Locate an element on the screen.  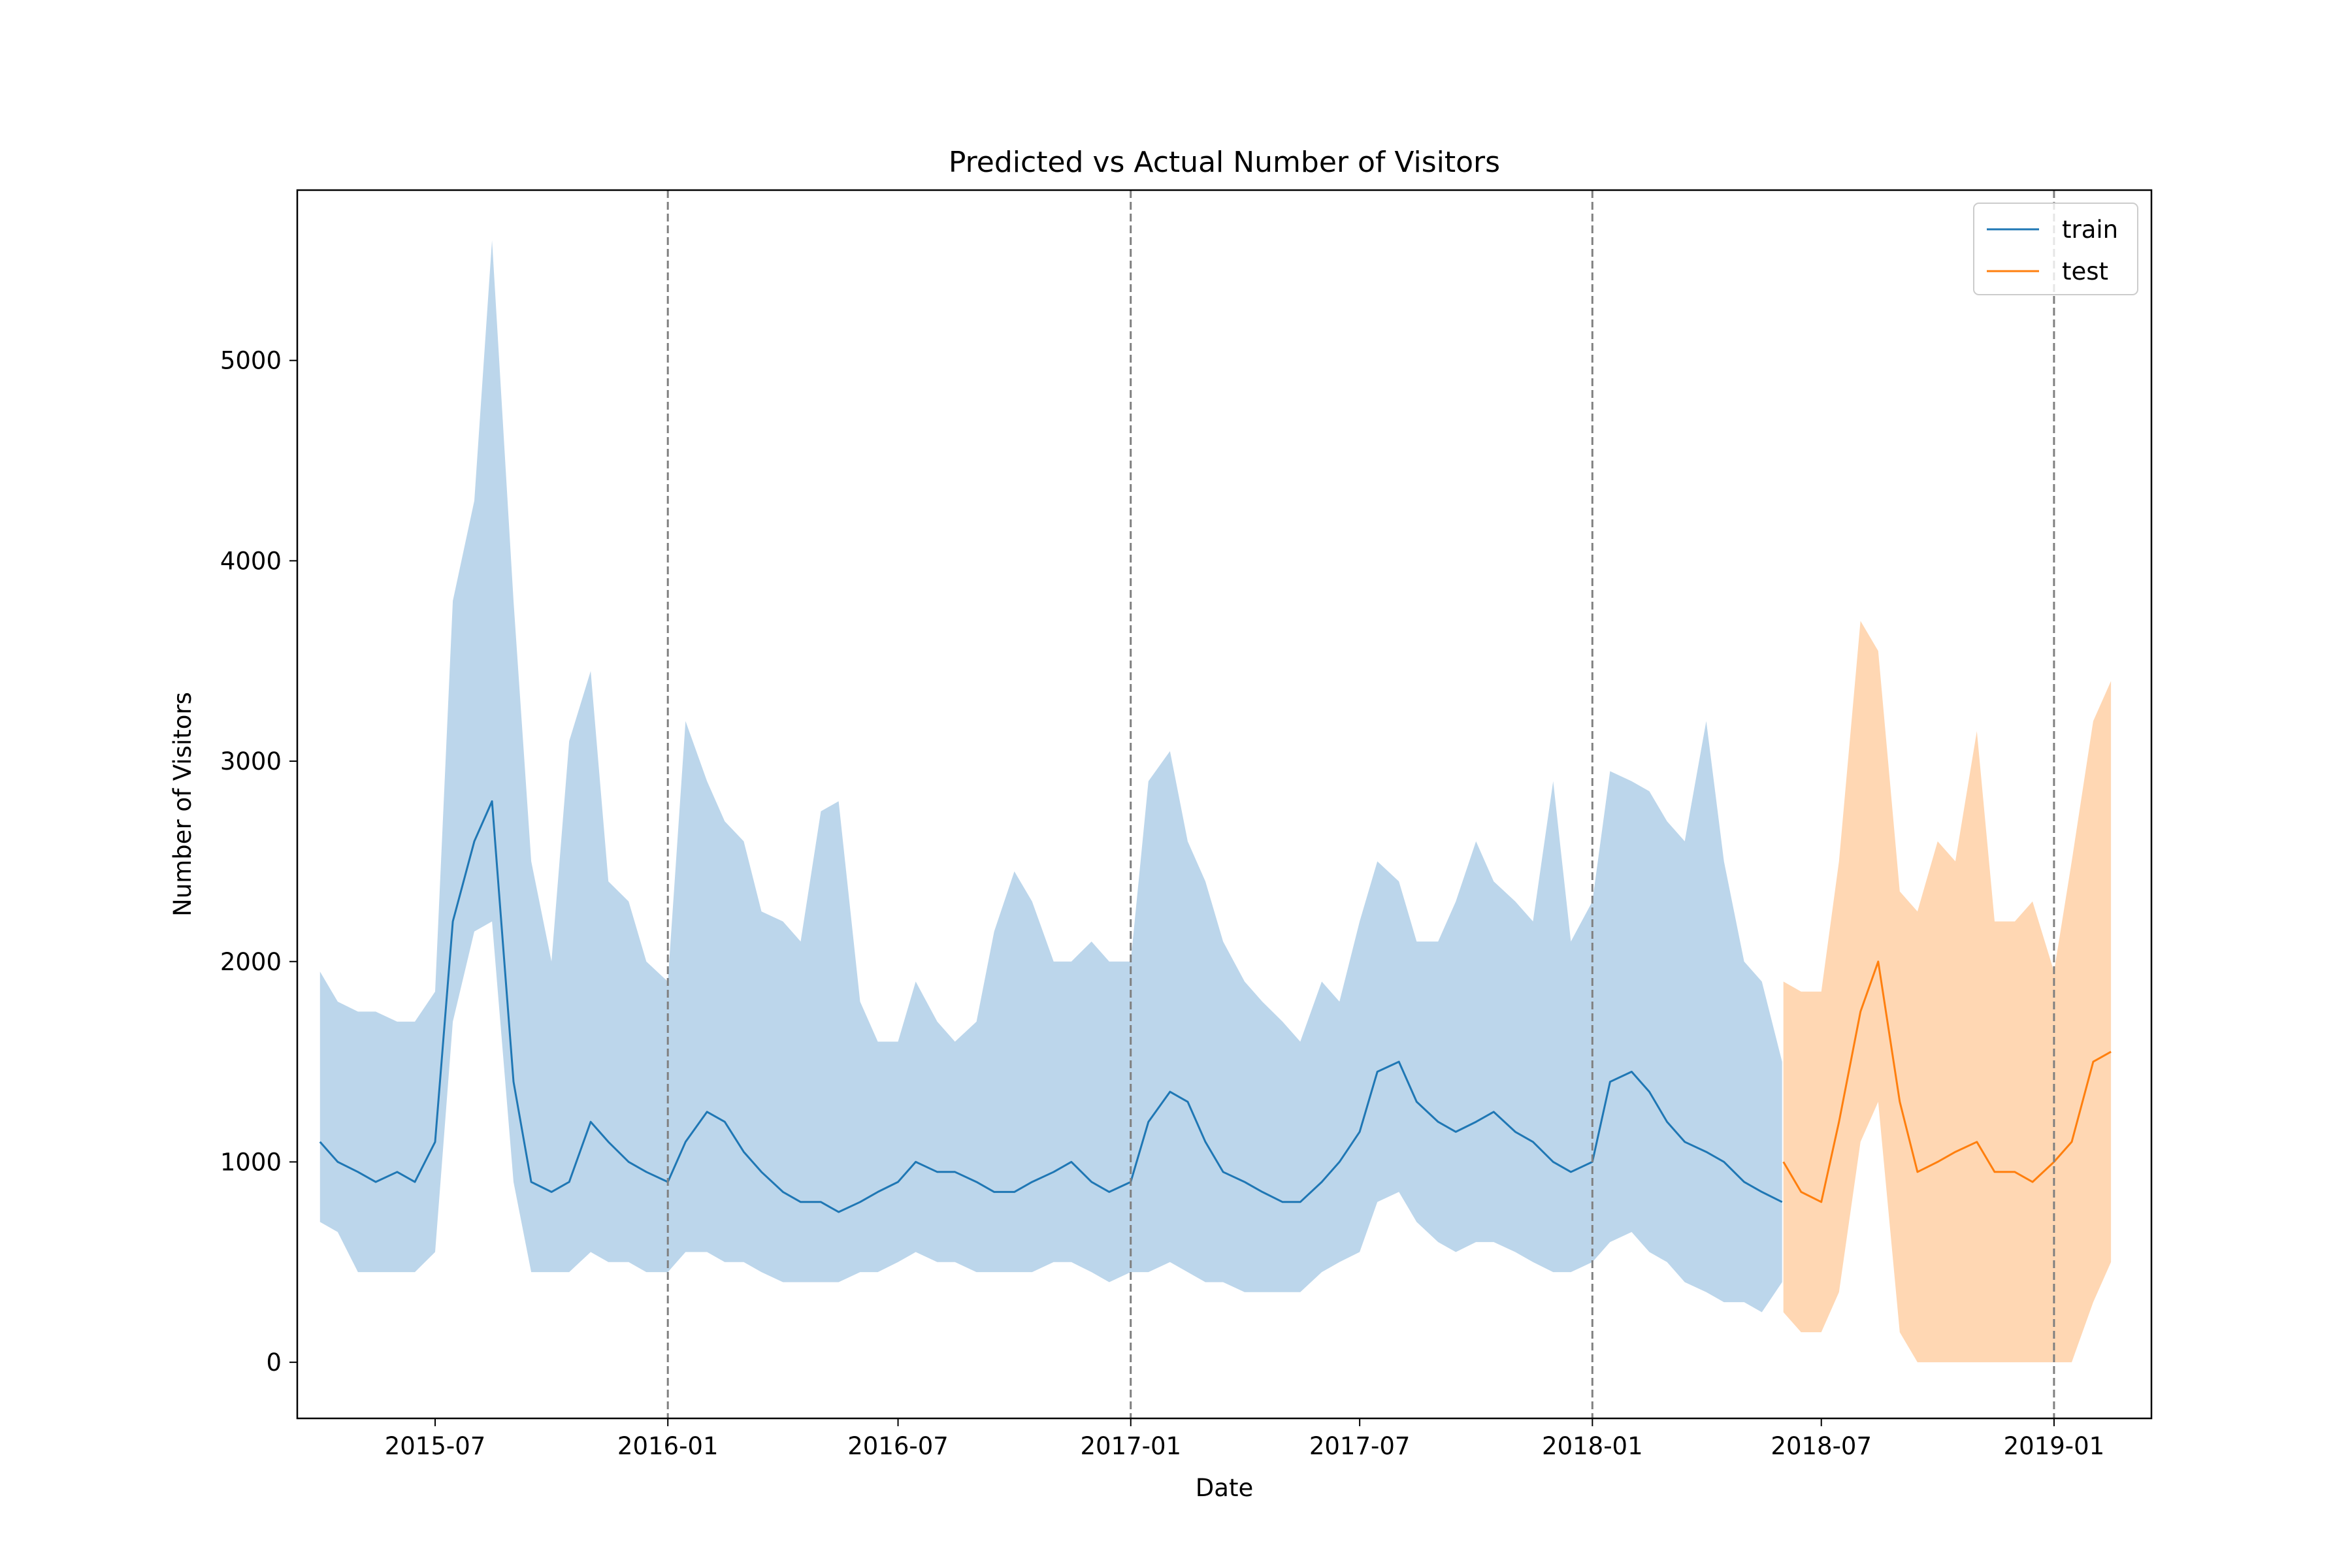
y-axis: 0 1000 2000 3000 4000 5000 is located at coordinates (258, 862).